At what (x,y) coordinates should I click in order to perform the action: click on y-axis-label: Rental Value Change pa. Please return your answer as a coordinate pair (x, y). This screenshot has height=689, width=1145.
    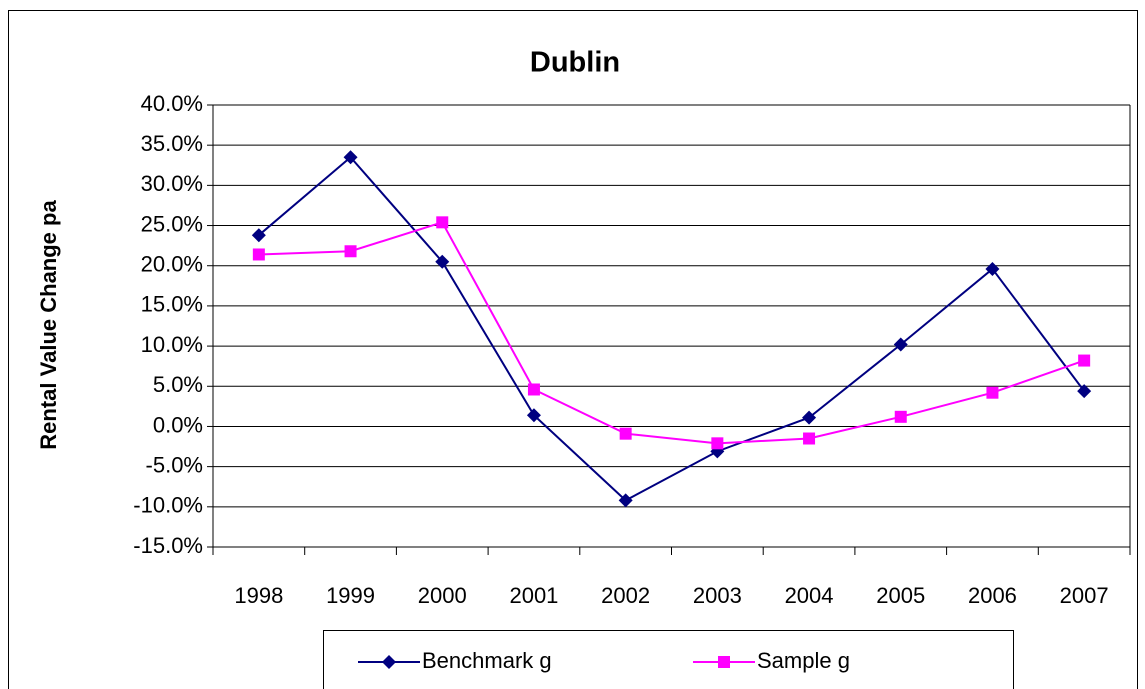
    Looking at the image, I should click on (48, 325).